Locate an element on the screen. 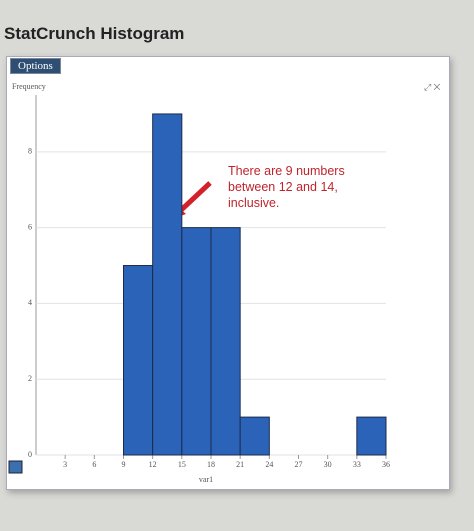 The height and width of the screenshot is (531, 474). x-tick-label: 30 is located at coordinates (328, 464).